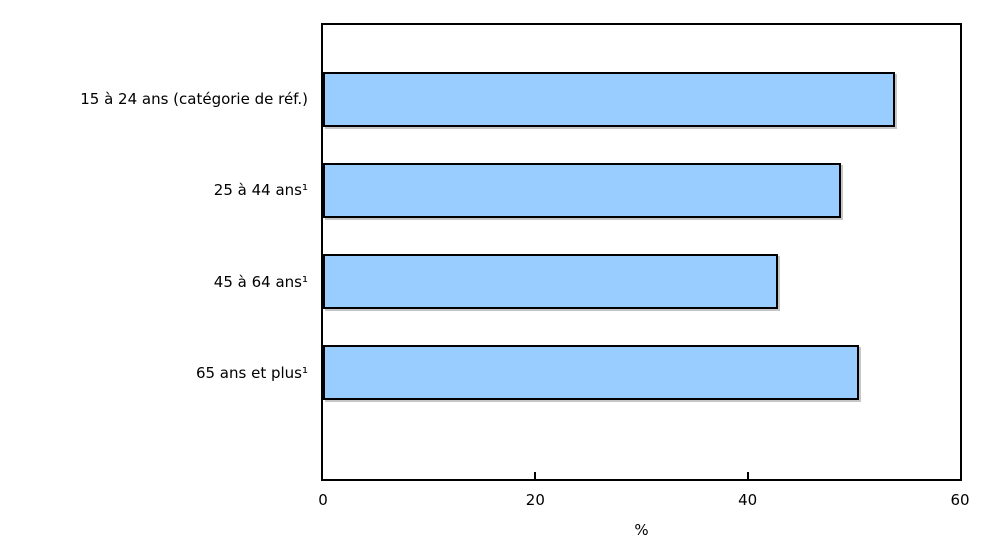  What do you see at coordinates (260, 190) in the screenshot?
I see `category-label: 25 à 44 ans¹` at bounding box center [260, 190].